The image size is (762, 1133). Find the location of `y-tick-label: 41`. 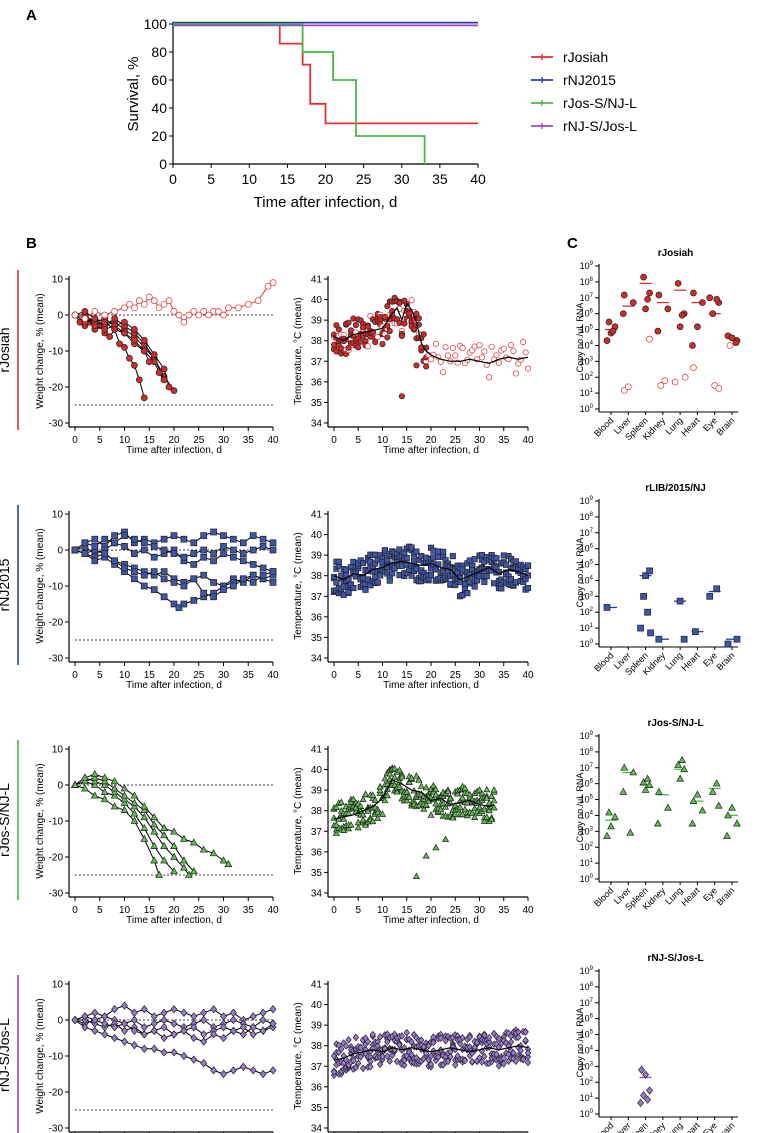

y-tick-label: 41 is located at coordinates (317, 750).